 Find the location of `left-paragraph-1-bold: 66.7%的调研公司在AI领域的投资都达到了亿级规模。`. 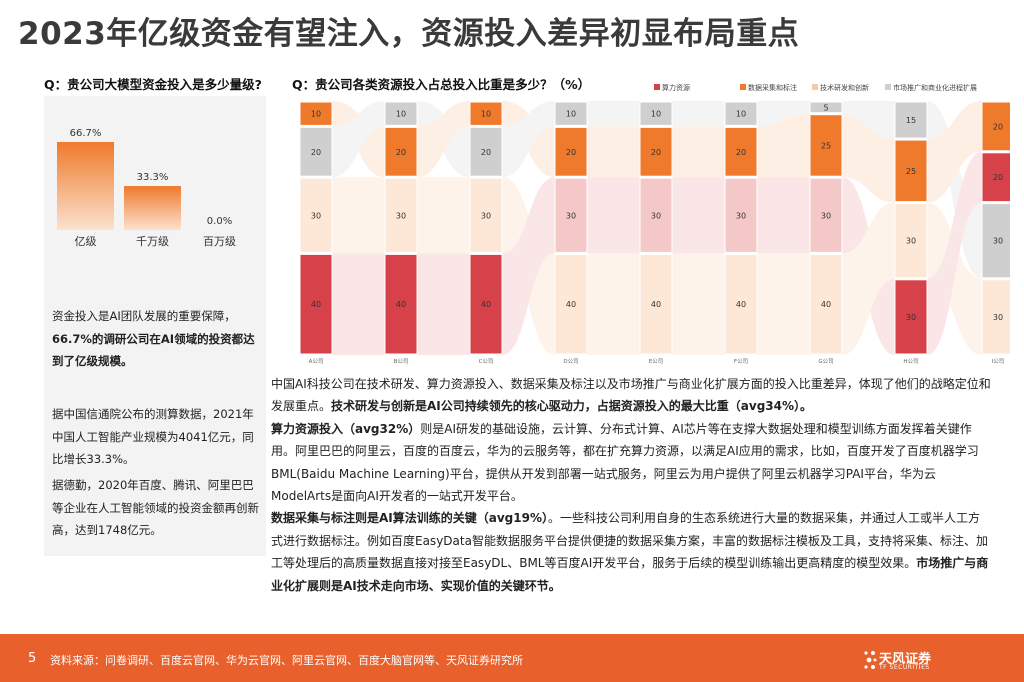

left-paragraph-1-bold: 66.7%的调研公司在AI领域的投资都达到了亿级规模。 is located at coordinates (153, 350).